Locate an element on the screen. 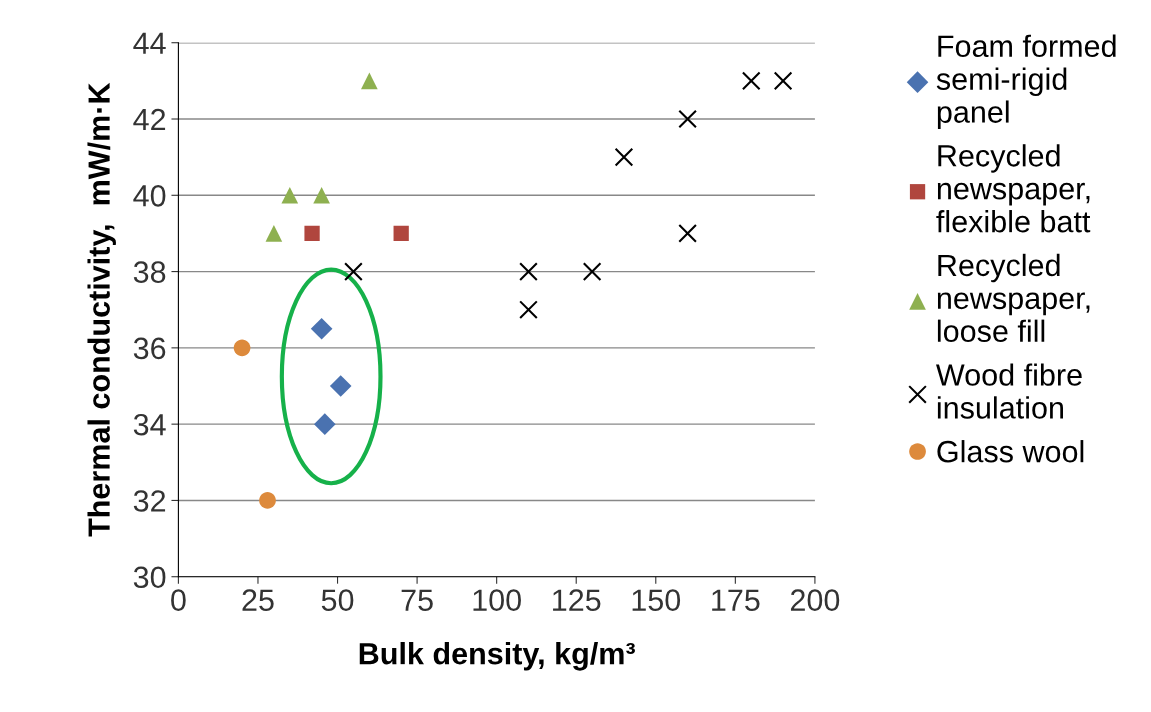 The image size is (1151, 712). legend-label: Recycled newspaper, flexible batt is located at coordinates (1013, 188).